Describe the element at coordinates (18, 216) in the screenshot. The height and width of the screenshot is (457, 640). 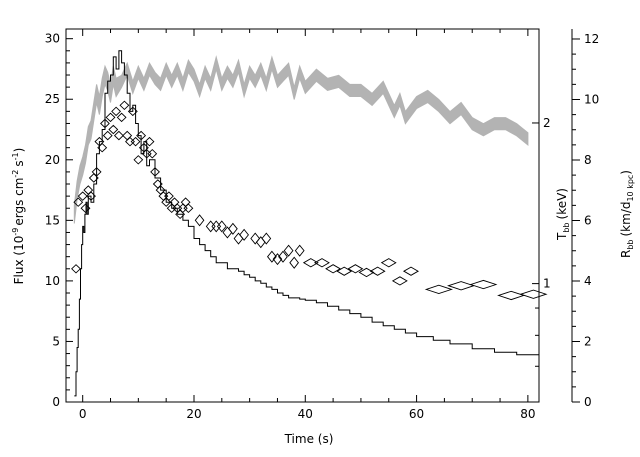
I see `y-axis-title: Flux (10-9 ergs cm-2 s-1)` at that location.